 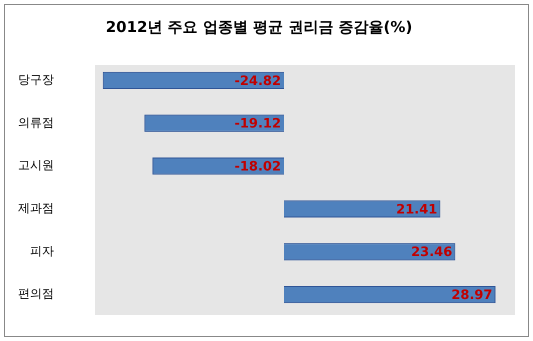 What do you see at coordinates (36, 165) in the screenshot?
I see `y-tick-label: 고시원` at bounding box center [36, 165].